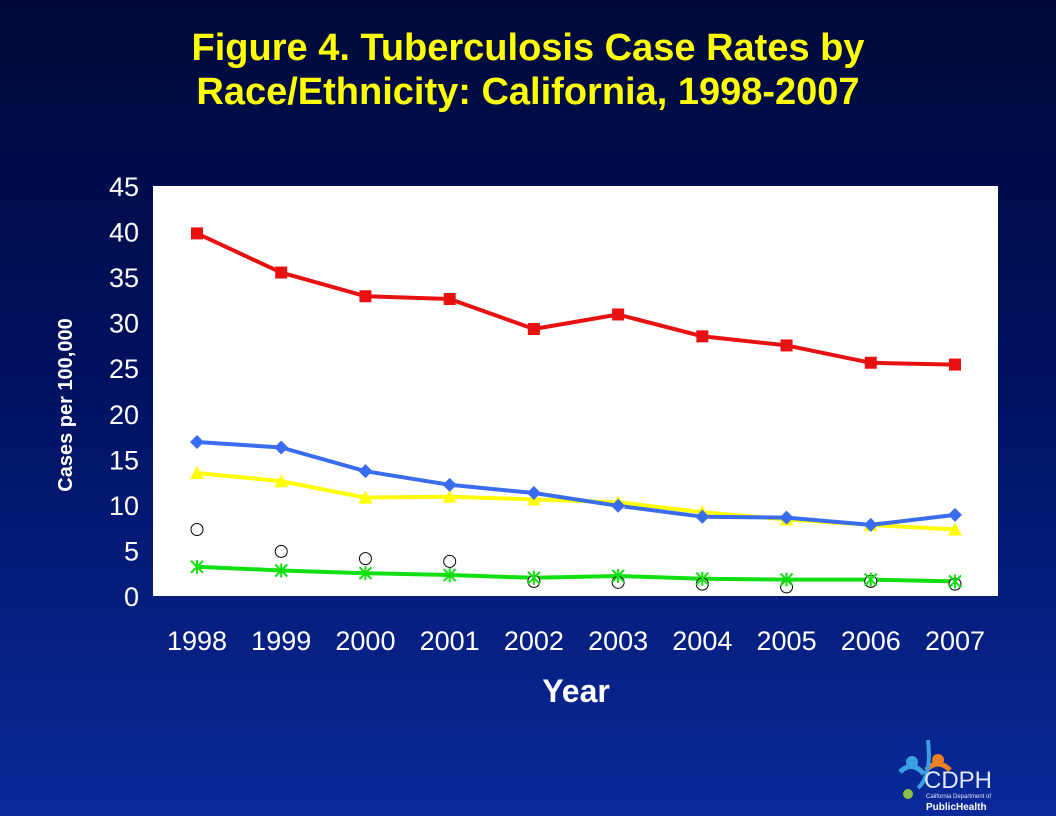 The height and width of the screenshot is (816, 1056). What do you see at coordinates (131, 551) in the screenshot?
I see `y-tick-label: 5` at bounding box center [131, 551].